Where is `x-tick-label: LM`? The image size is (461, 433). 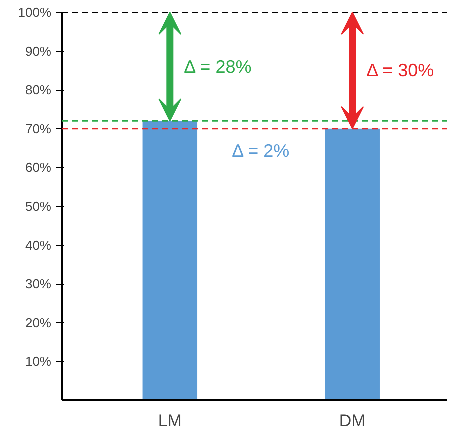 x-tick-label: LM is located at coordinates (170, 421).